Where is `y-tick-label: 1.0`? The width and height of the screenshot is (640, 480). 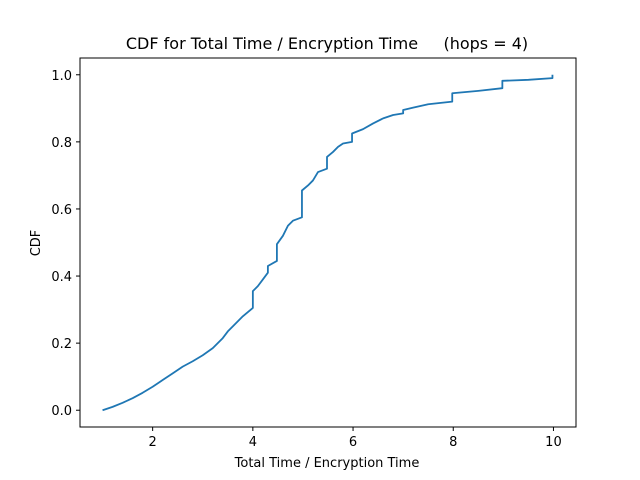 y-tick-label: 1.0 is located at coordinates (61, 76).